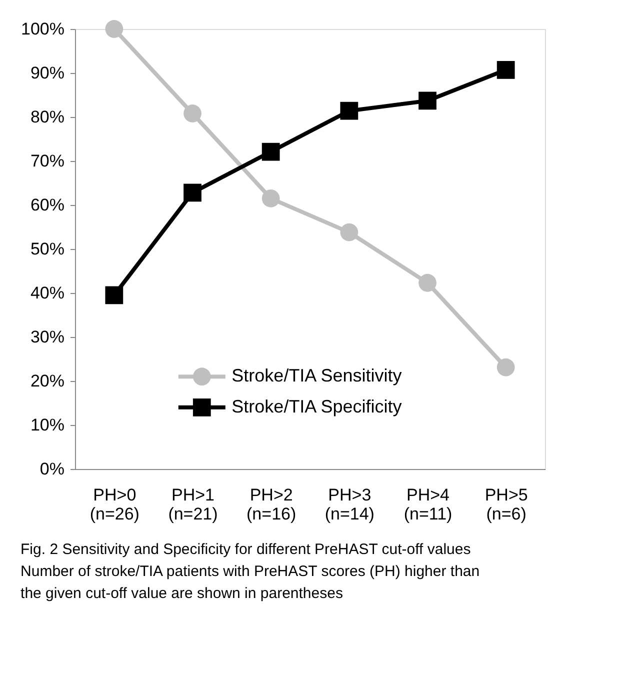 The height and width of the screenshot is (687, 627). What do you see at coordinates (115, 505) in the screenshot?
I see `x-tick-label: PH>0 (n=26)` at bounding box center [115, 505].